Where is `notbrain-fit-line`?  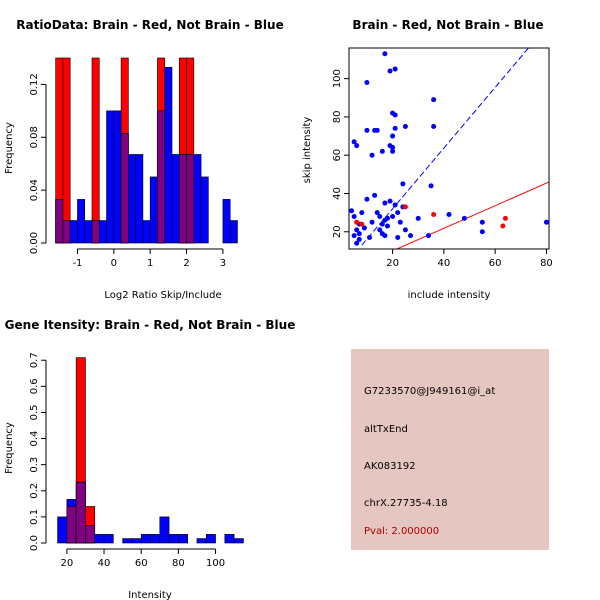 notbrain-fit-line is located at coordinates (445, 147).